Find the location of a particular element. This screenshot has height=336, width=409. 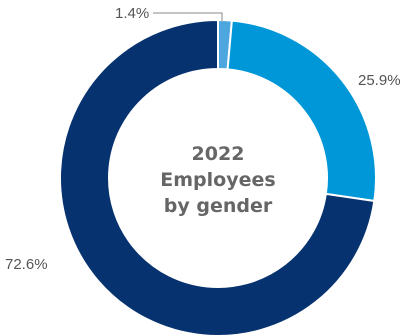

center-title-line-1: 2022 is located at coordinates (218, 154).